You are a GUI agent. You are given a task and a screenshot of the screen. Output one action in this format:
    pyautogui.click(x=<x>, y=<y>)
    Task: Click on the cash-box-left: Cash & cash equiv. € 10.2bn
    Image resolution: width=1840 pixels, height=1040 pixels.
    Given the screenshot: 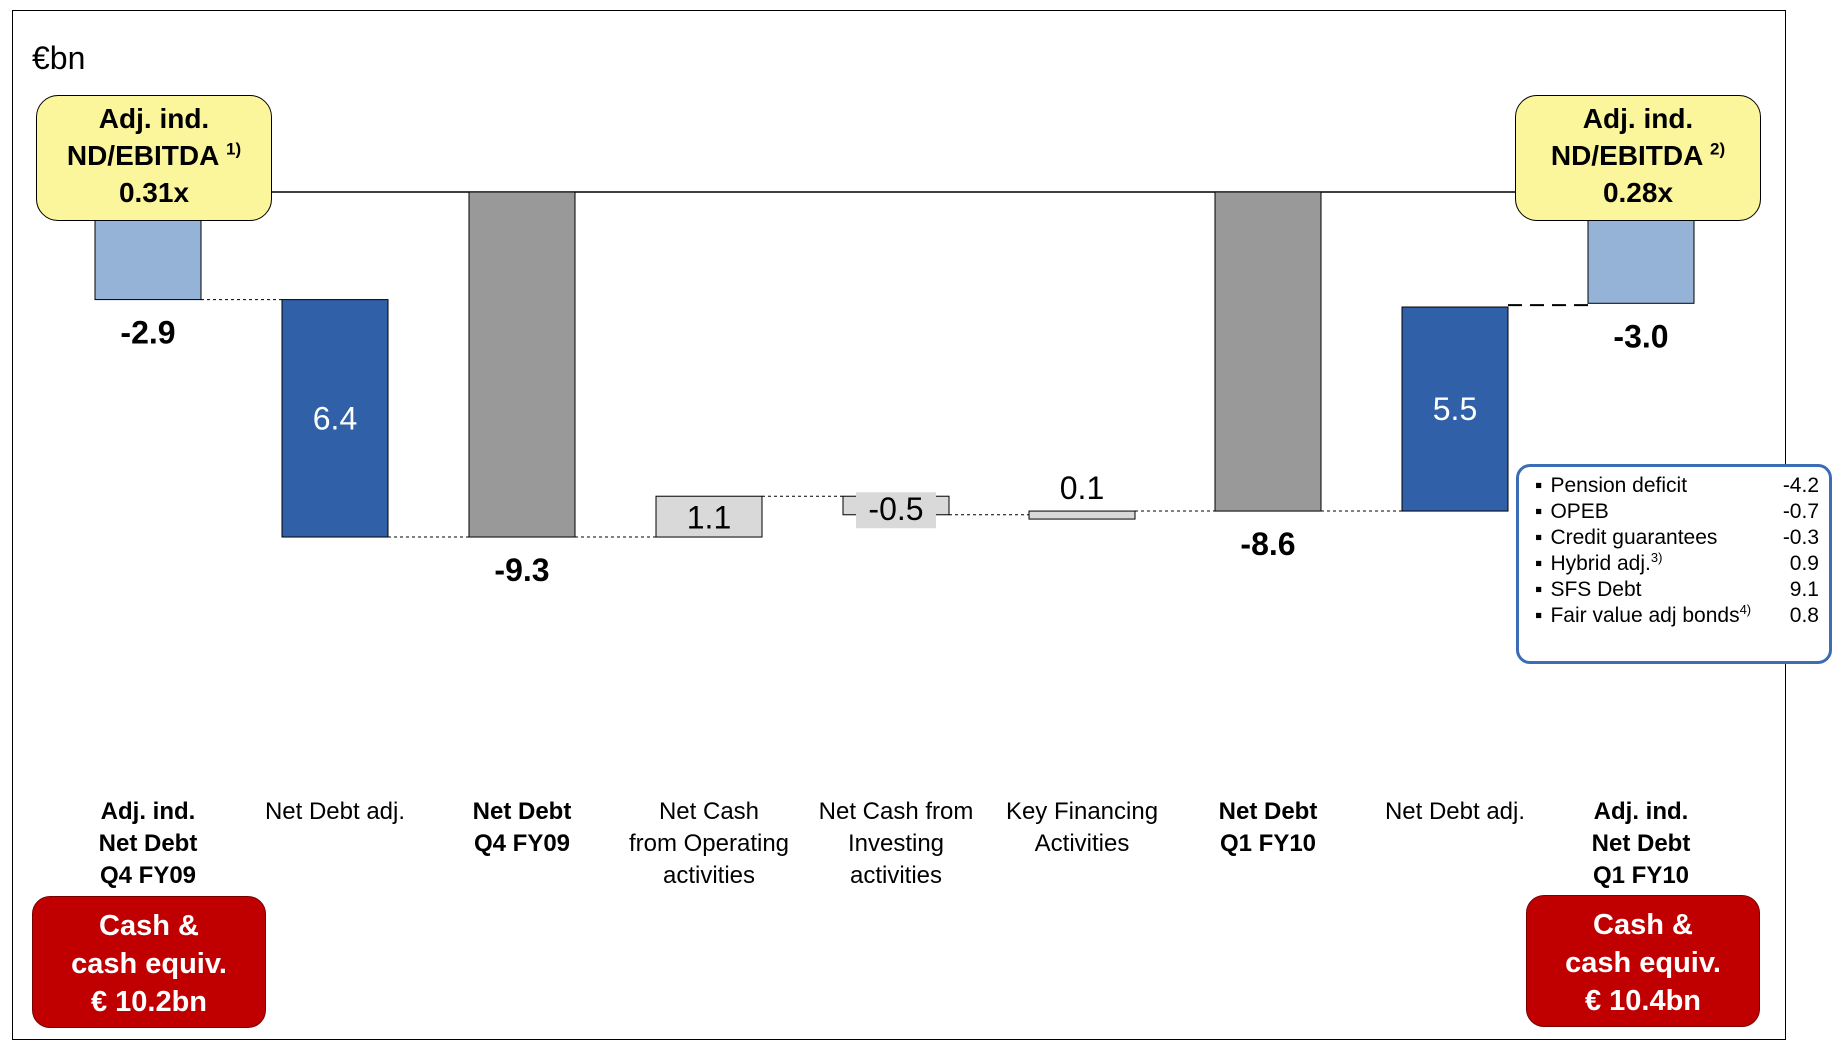 What is the action you would take?
    pyautogui.click(x=149, y=962)
    